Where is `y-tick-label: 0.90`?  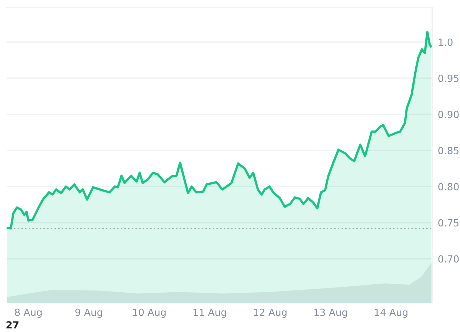 y-tick-label: 0.90 is located at coordinates (448, 114).